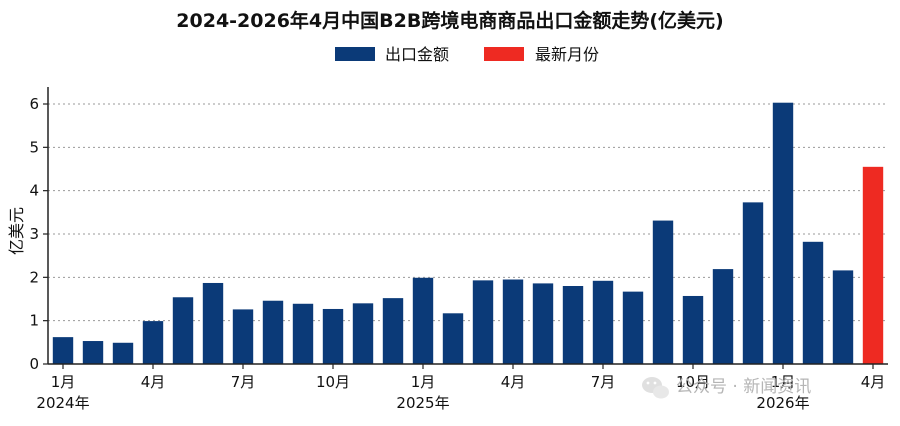 This screenshot has height=426, width=900. What do you see at coordinates (34, 234) in the screenshot?
I see `y-tick-label: 3` at bounding box center [34, 234].